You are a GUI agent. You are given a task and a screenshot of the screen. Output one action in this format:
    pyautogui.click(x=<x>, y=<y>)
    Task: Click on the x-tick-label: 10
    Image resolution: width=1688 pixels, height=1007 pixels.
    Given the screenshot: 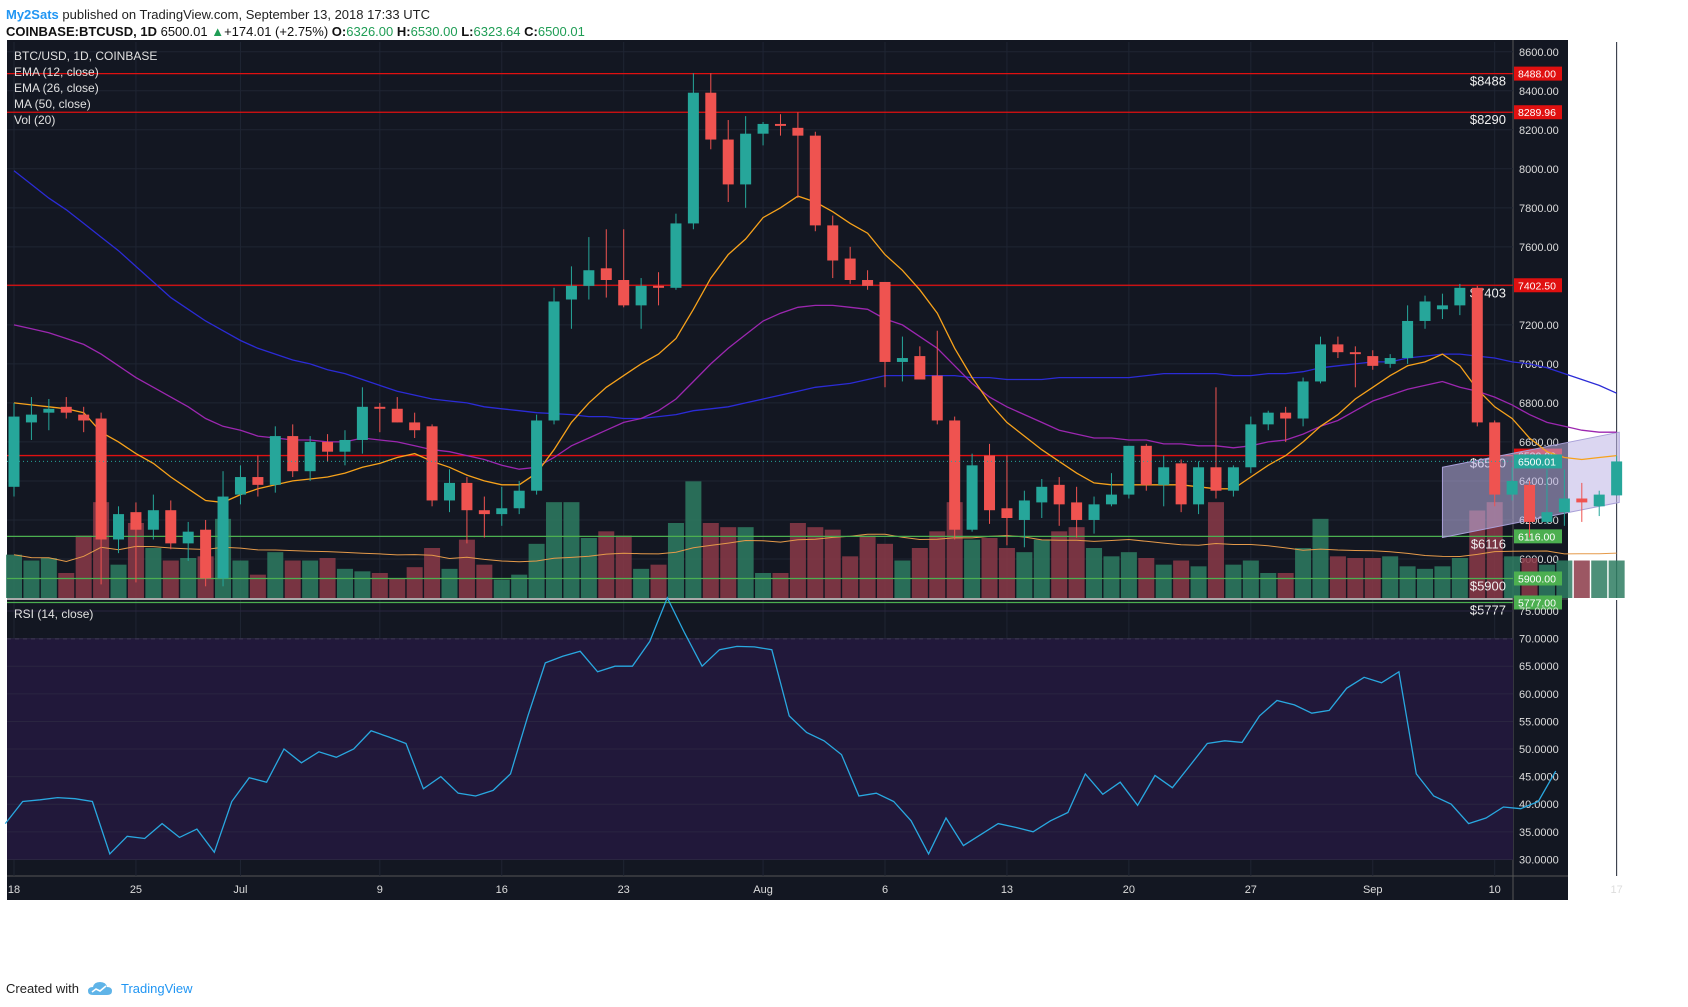 What is the action you would take?
    pyautogui.click(x=1495, y=890)
    